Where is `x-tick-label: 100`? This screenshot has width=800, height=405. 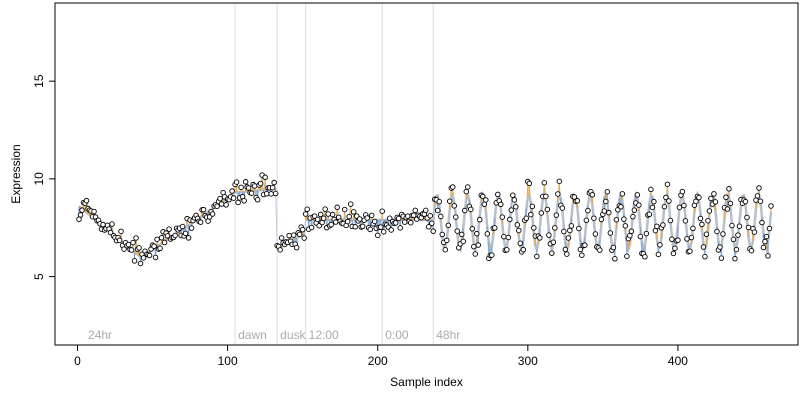
x-tick-label: 100 is located at coordinates (228, 361).